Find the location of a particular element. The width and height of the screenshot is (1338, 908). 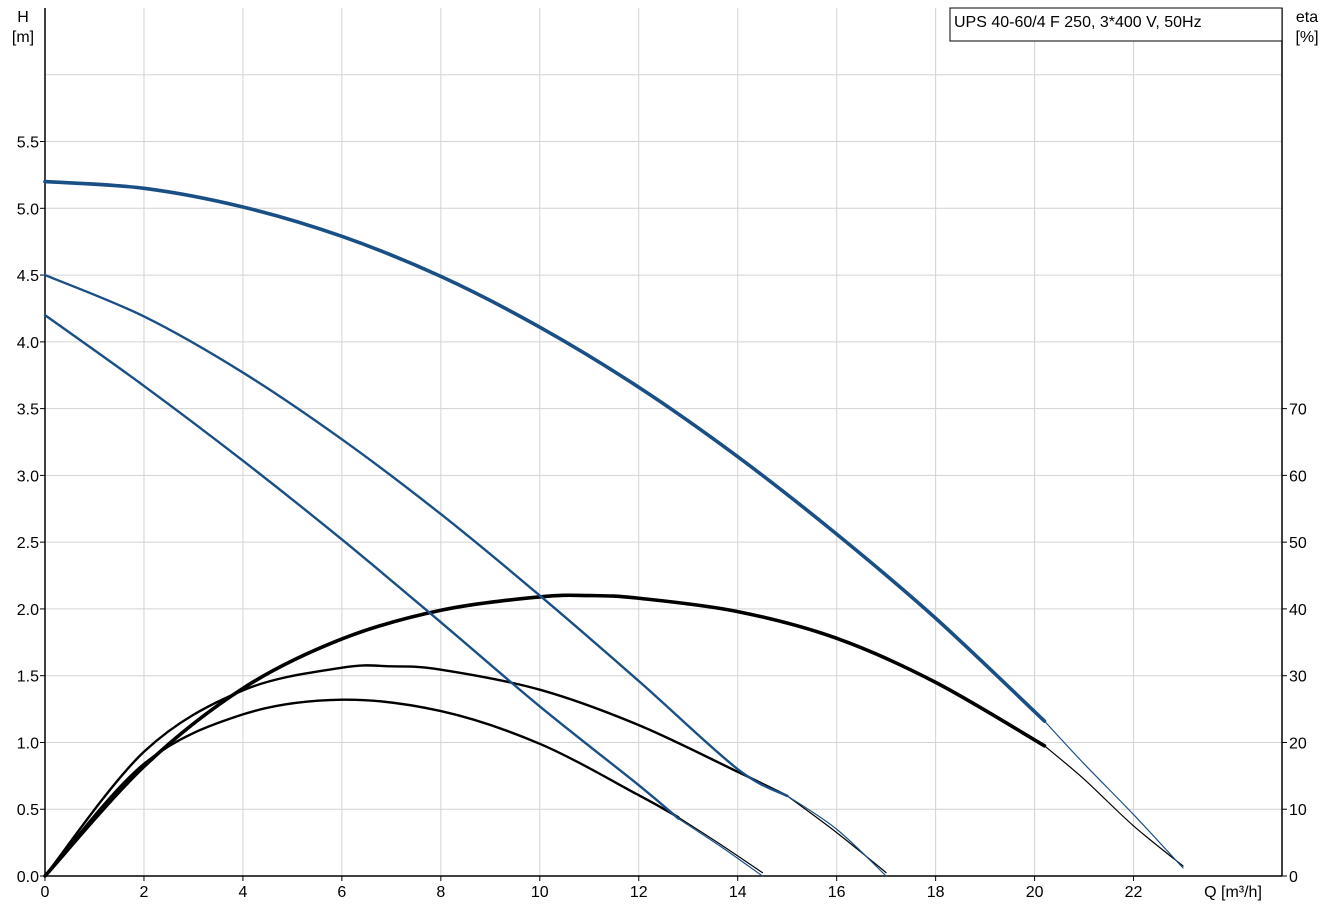

x-tick-label: 12 is located at coordinates (639, 892).